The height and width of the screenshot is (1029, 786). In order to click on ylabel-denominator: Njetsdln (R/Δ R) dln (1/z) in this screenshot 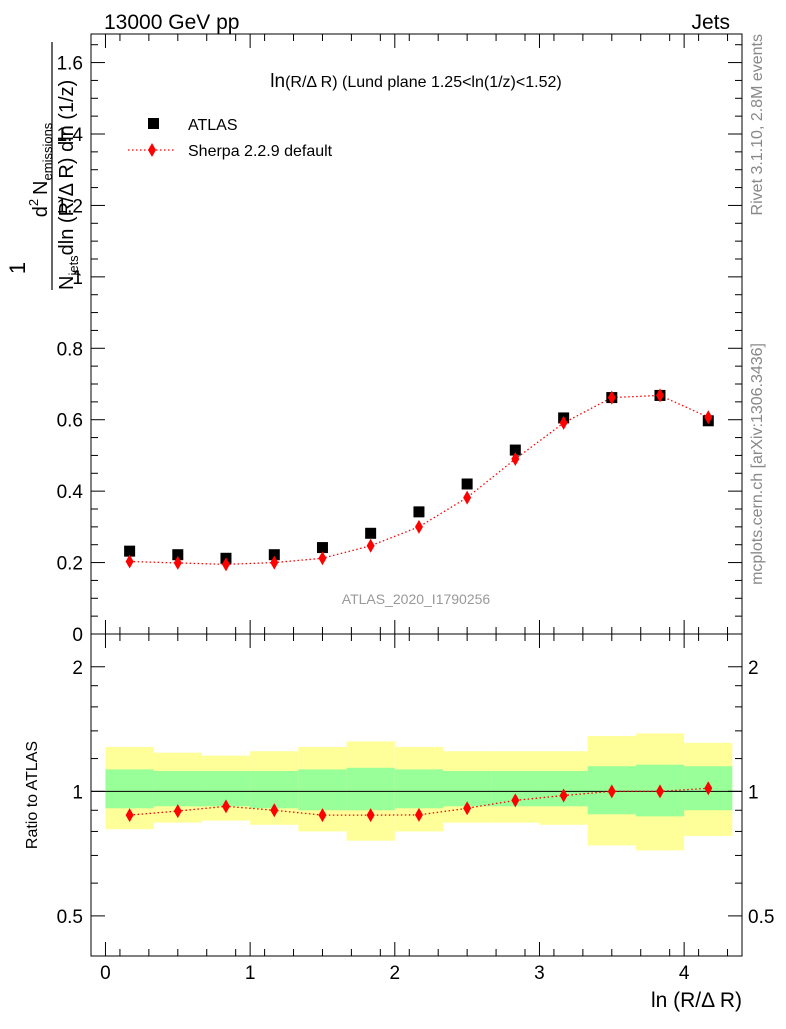, I will do `click(68, 185)`.